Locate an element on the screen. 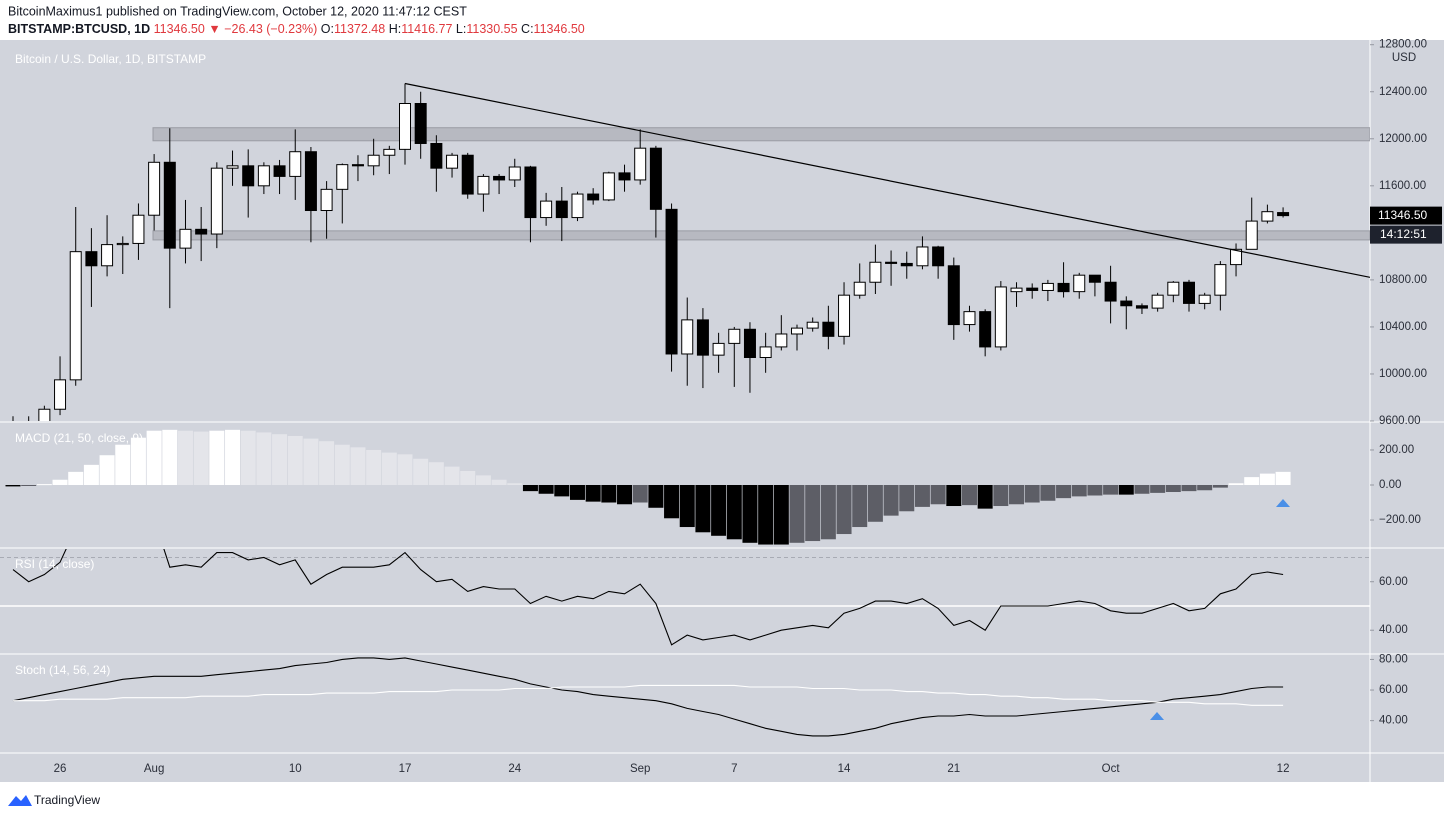  pane-title: MACD (21, 50, close, 9) is located at coordinates (79, 438).